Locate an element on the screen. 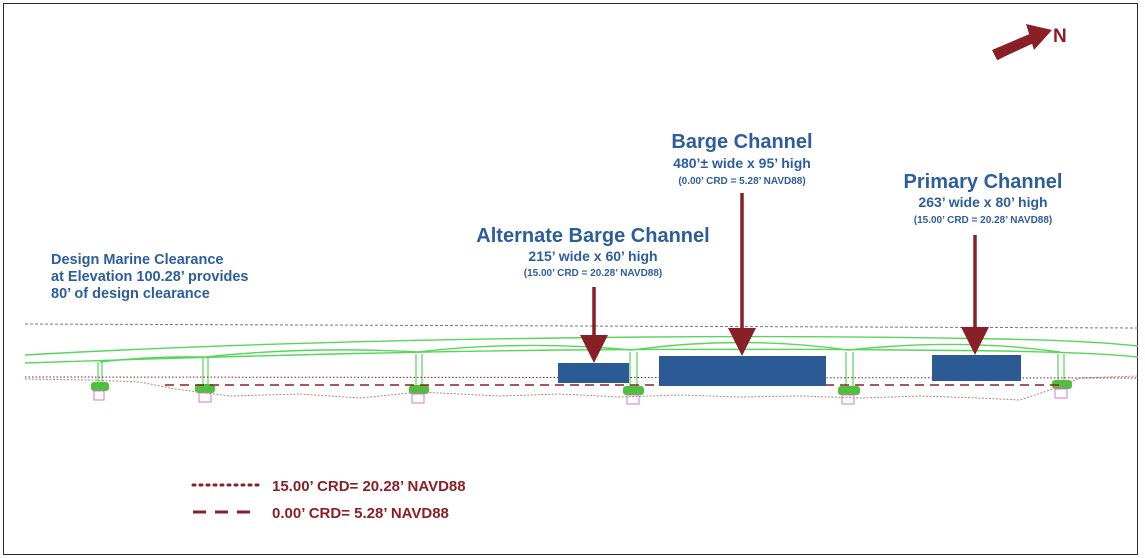 The image size is (1145, 558). primary-channel-box is located at coordinates (976, 368).